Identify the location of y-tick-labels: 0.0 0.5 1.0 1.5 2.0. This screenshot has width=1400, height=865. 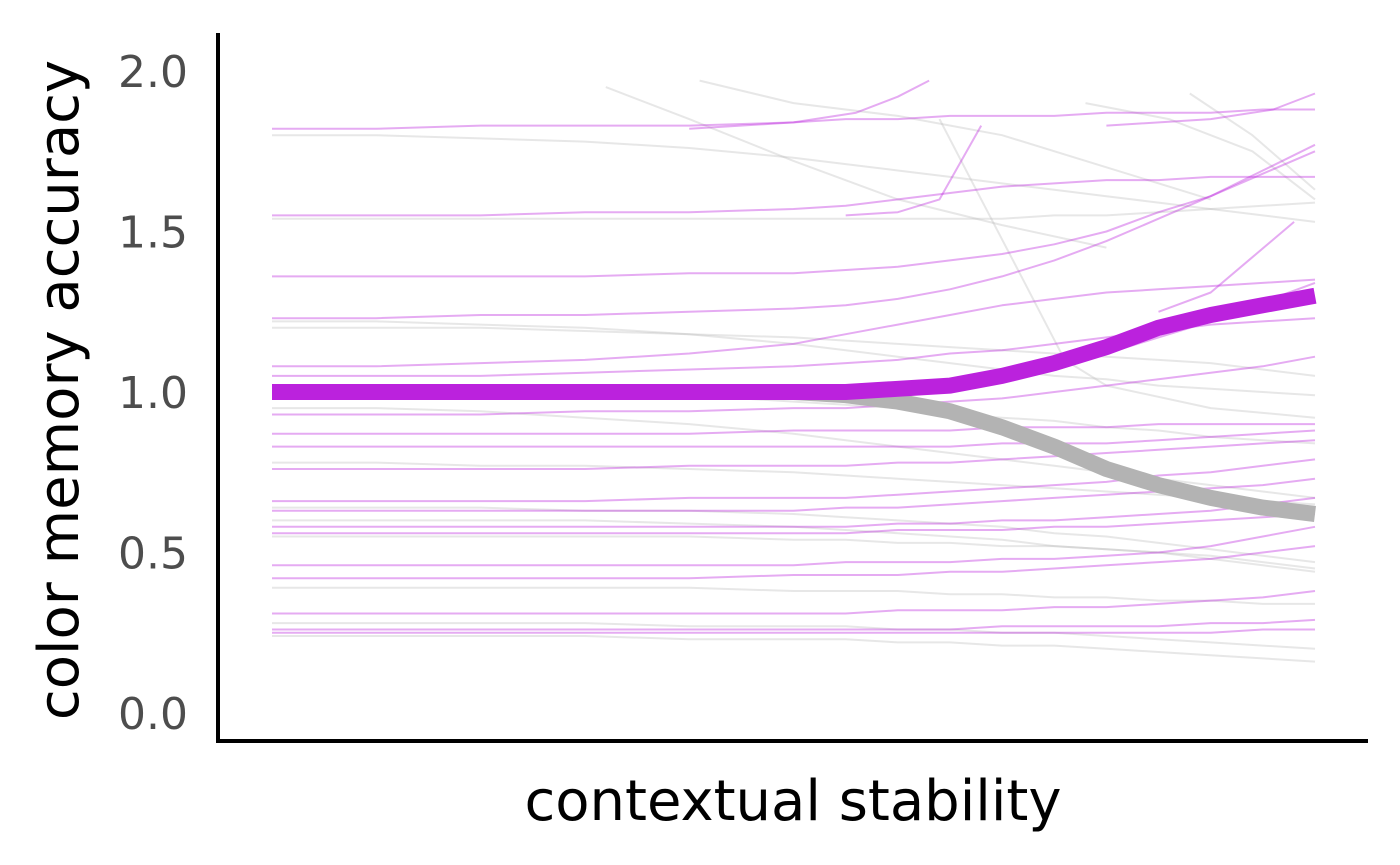
(153, 393).